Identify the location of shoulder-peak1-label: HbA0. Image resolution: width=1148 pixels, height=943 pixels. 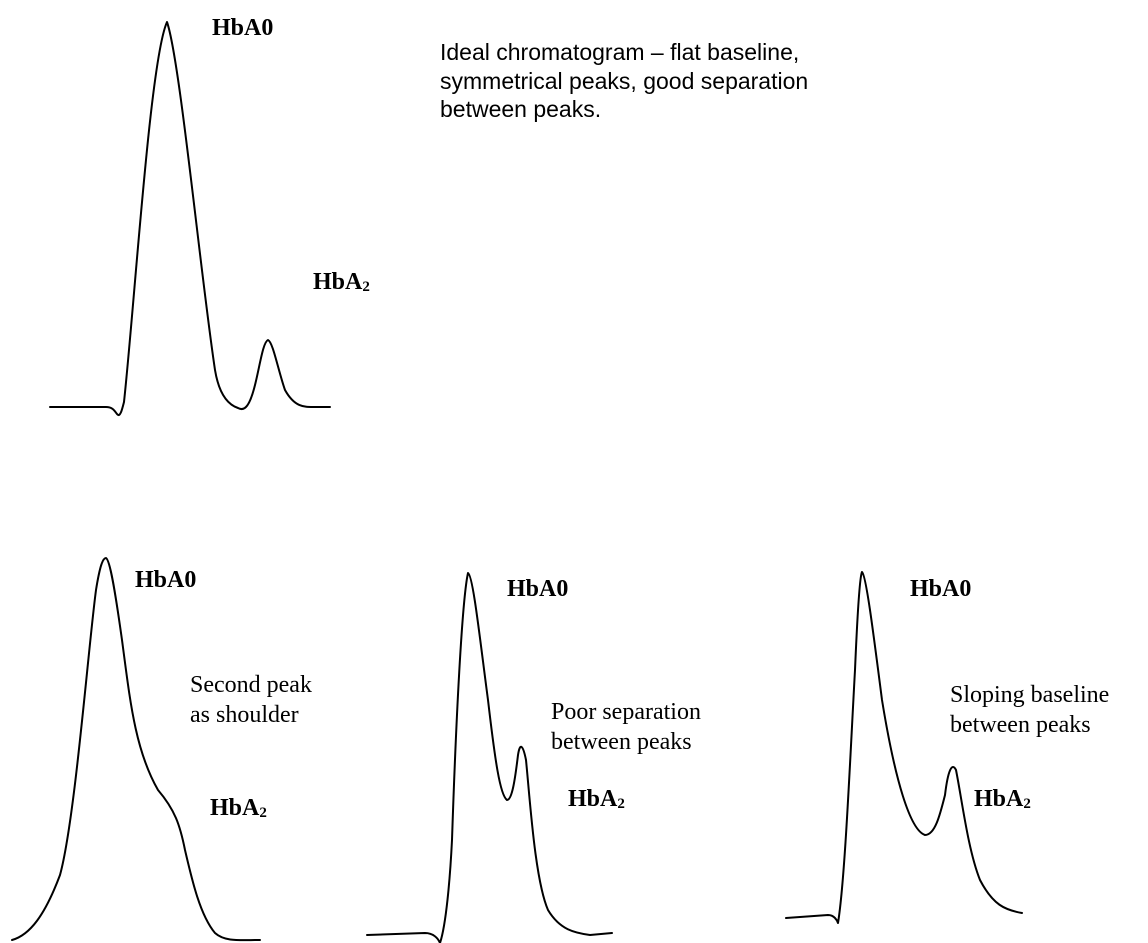
(165, 580).